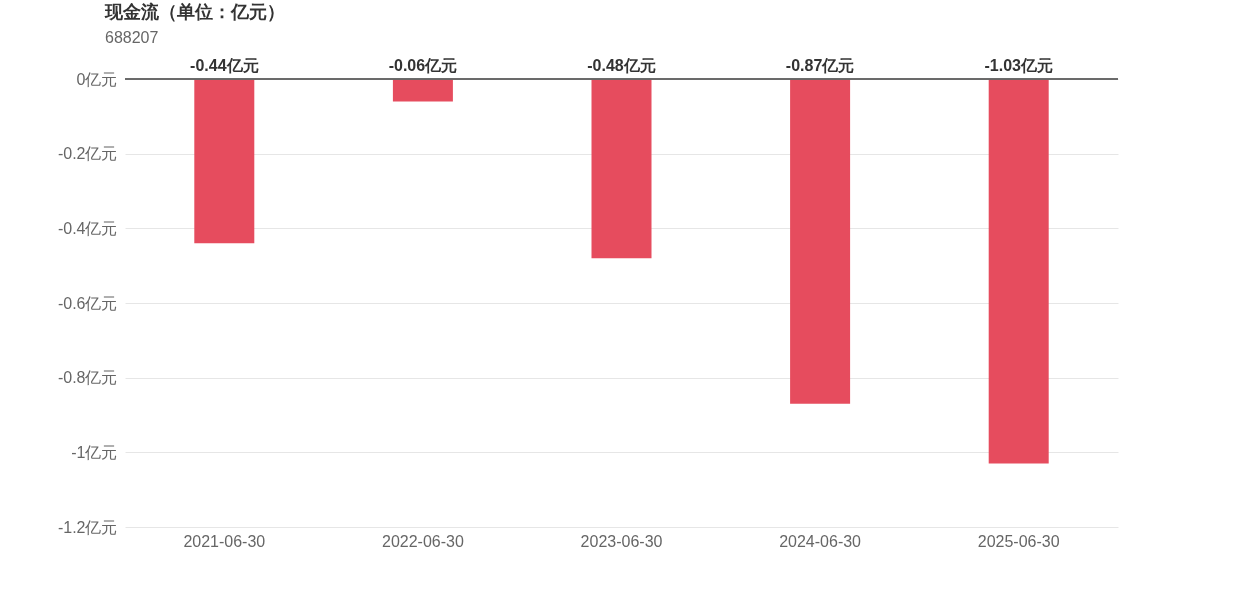  Describe the element at coordinates (820, 541) in the screenshot. I see `x-tick-label: 2024-06-30` at that location.